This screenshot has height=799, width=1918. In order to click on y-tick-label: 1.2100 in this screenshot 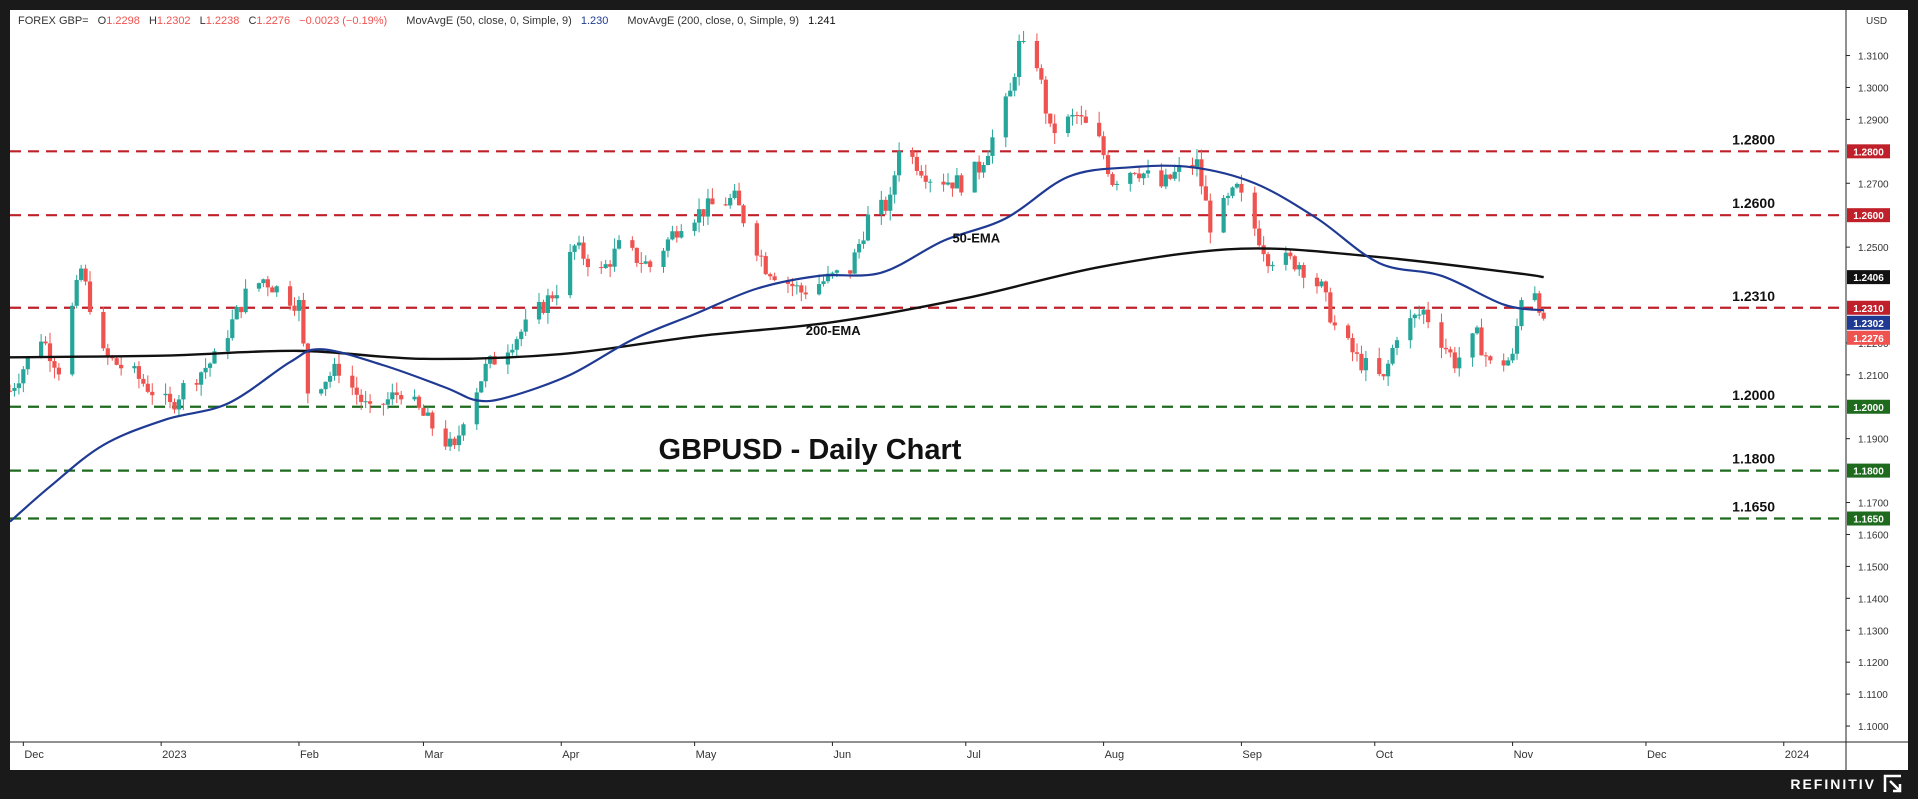, I will do `click(1873, 376)`.